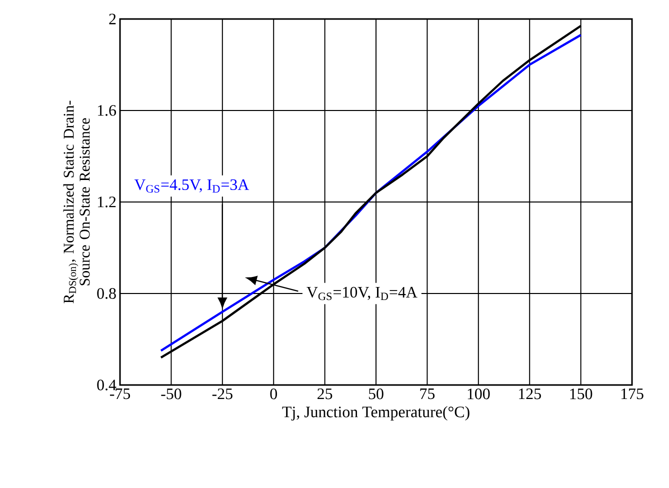 The image size is (669, 488). What do you see at coordinates (632, 394) in the screenshot?
I see `x-tick-label: 175` at bounding box center [632, 394].